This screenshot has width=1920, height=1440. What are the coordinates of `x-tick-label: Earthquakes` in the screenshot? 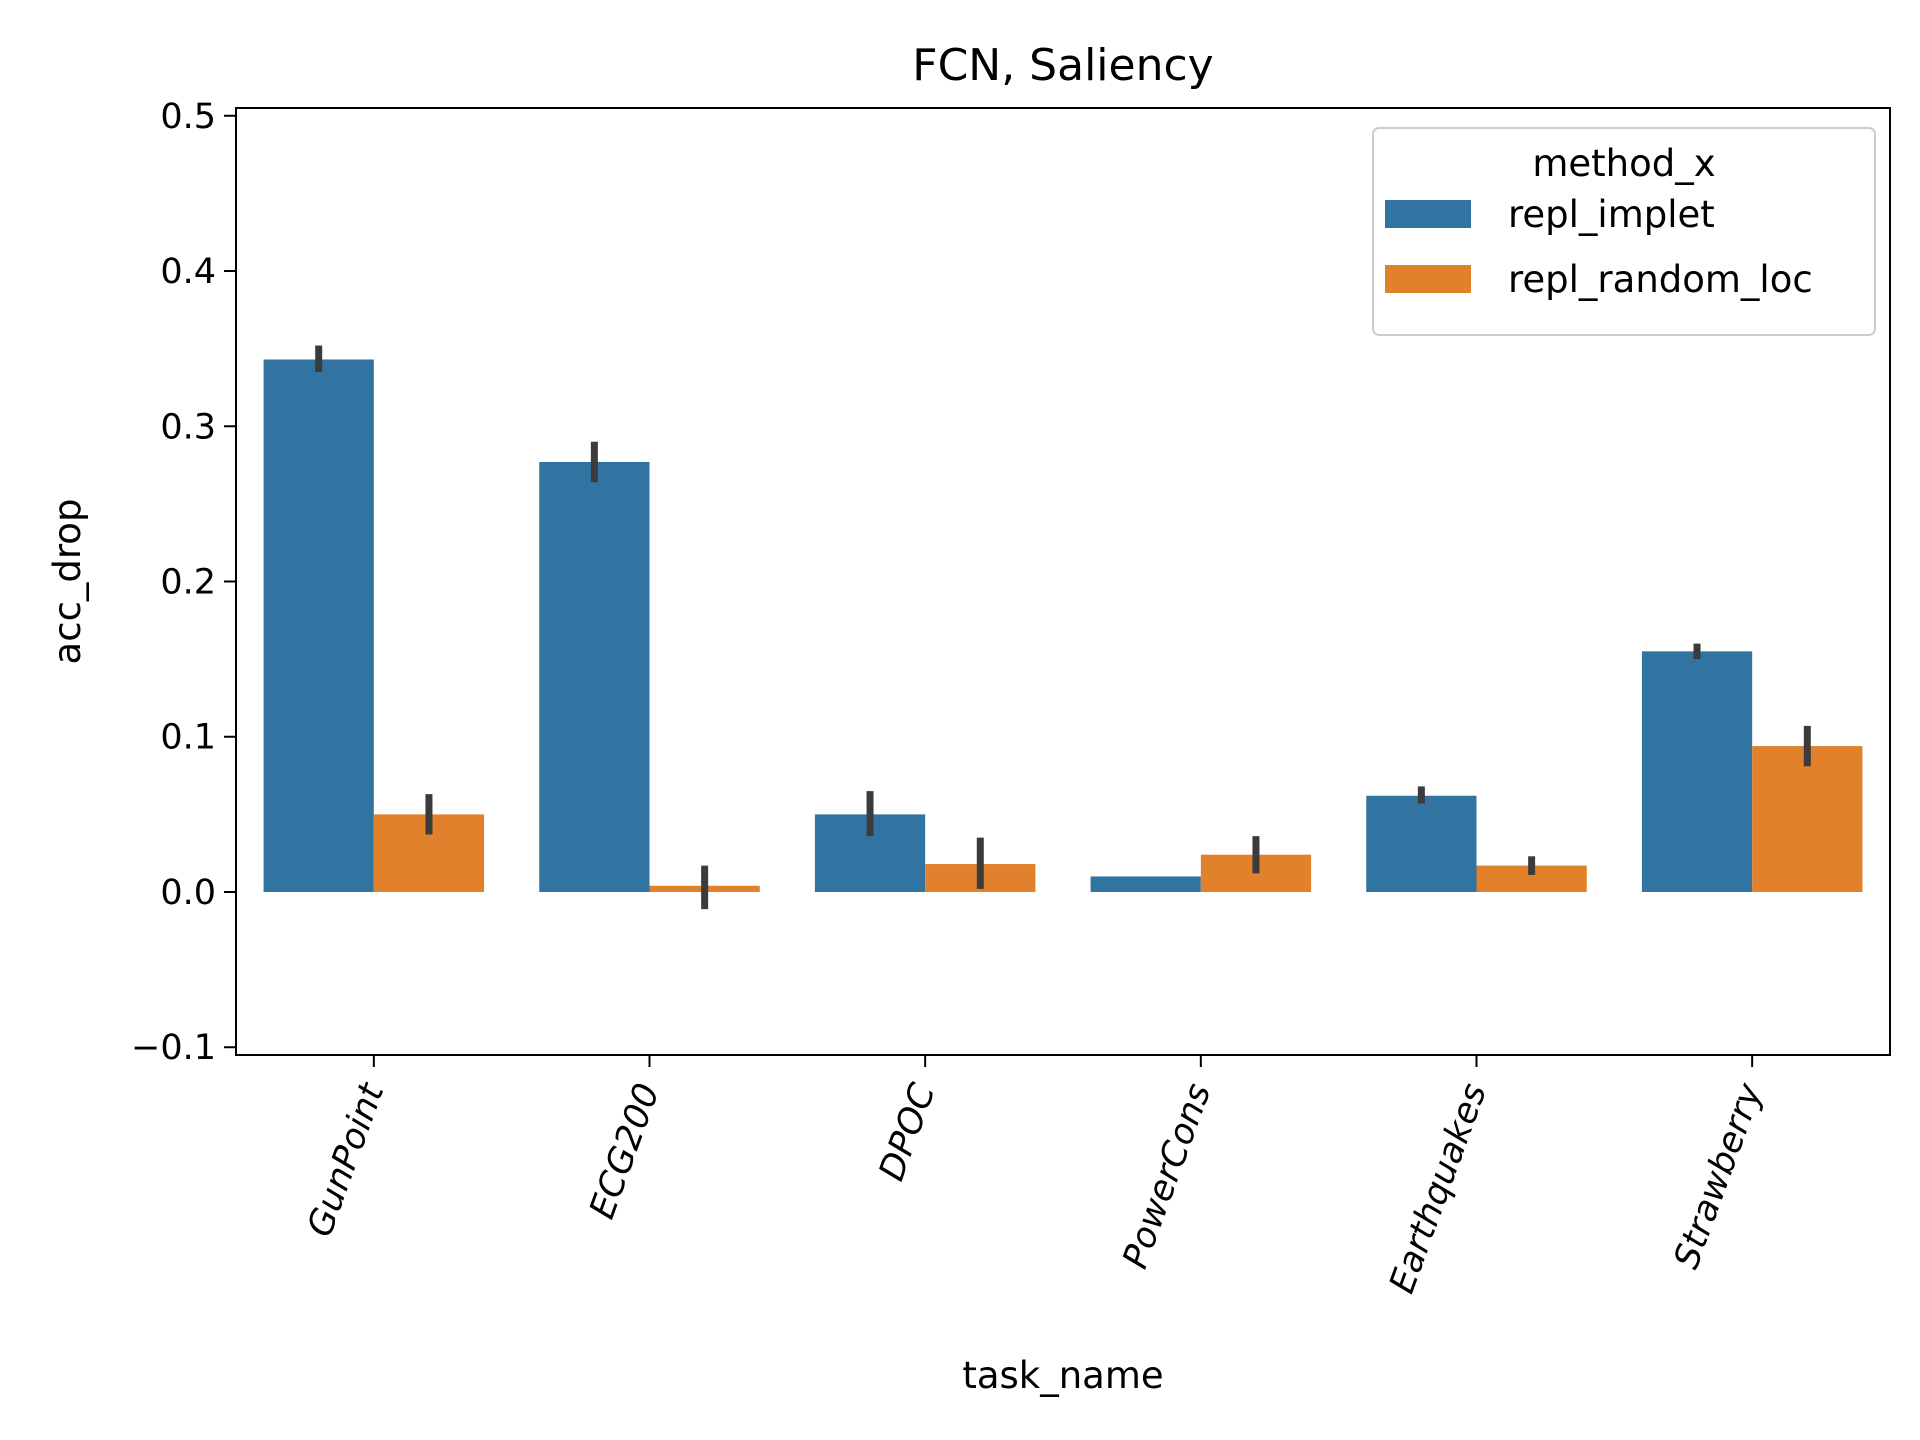 It's located at (1438, 1188).